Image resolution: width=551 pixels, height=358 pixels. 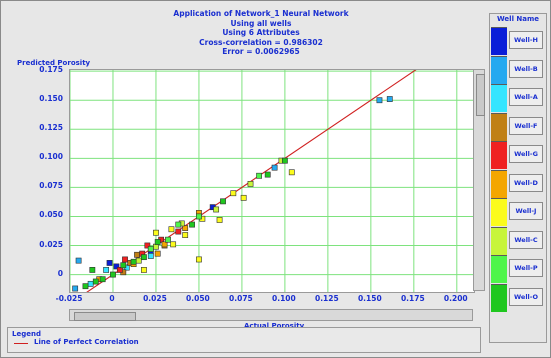 What do you see at coordinates (526, 182) in the screenshot?
I see `well-button: Well-D` at bounding box center [526, 182].